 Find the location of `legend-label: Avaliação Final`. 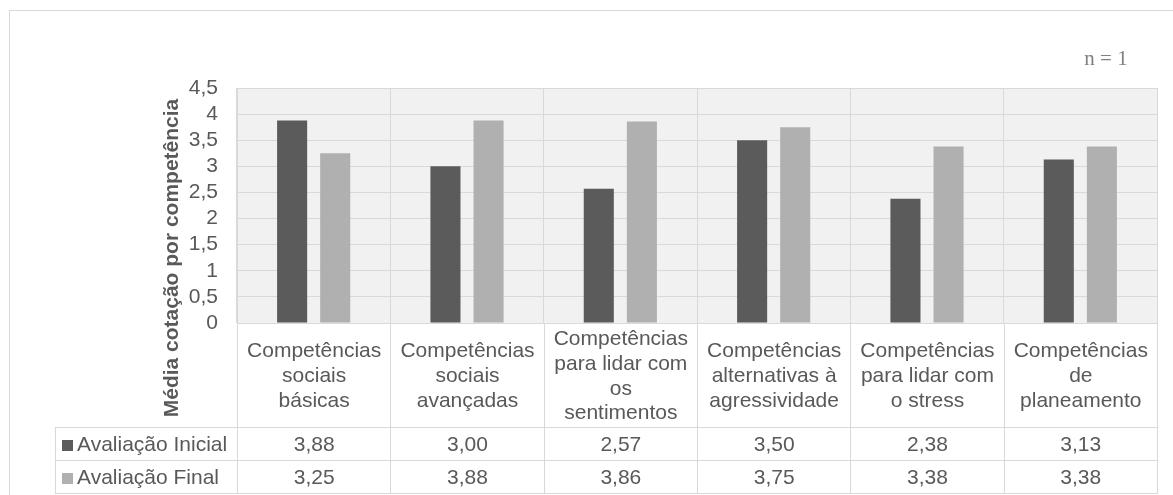

legend-label: Avaliação Final is located at coordinates (146, 477).